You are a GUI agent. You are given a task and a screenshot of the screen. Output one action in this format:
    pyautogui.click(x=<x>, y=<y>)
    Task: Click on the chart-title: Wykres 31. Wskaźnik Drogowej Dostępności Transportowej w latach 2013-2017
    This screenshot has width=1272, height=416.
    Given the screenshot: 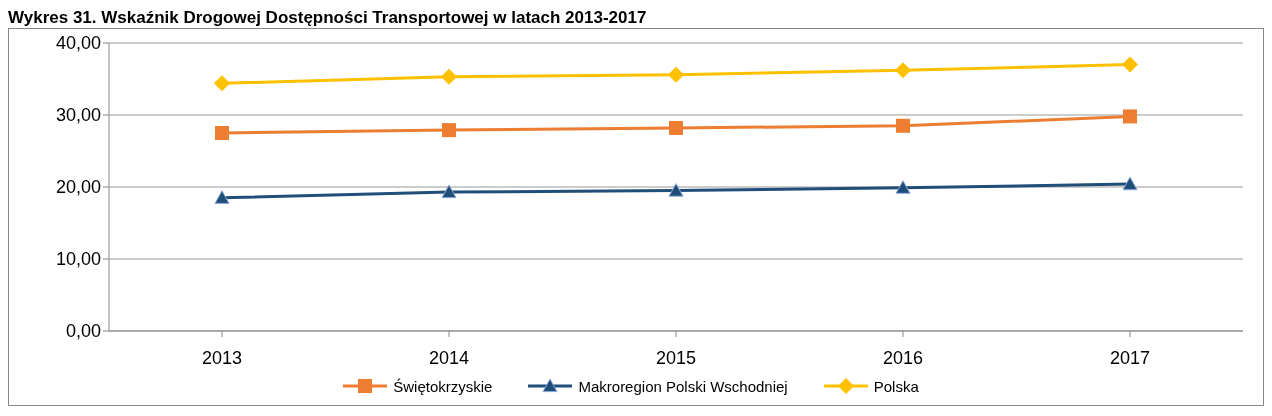 What is the action you would take?
    pyautogui.click(x=328, y=18)
    